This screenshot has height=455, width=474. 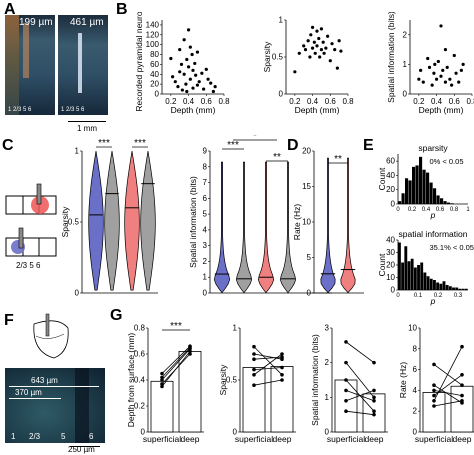 I want to click on scalebar-a, so click(x=87, y=121).